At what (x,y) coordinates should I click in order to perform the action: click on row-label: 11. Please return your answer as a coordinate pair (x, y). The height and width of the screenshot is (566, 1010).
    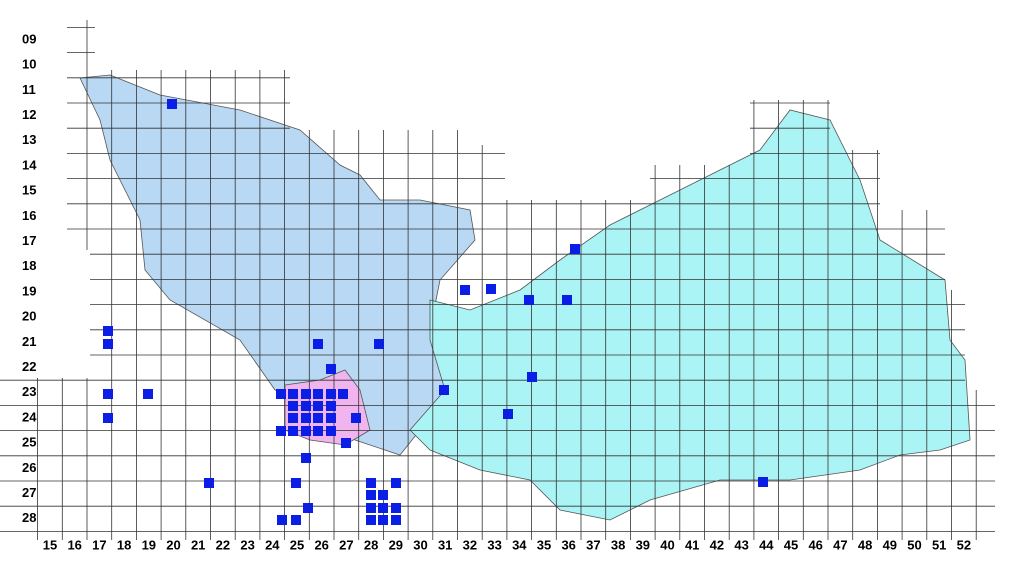
    Looking at the image, I should click on (29, 89).